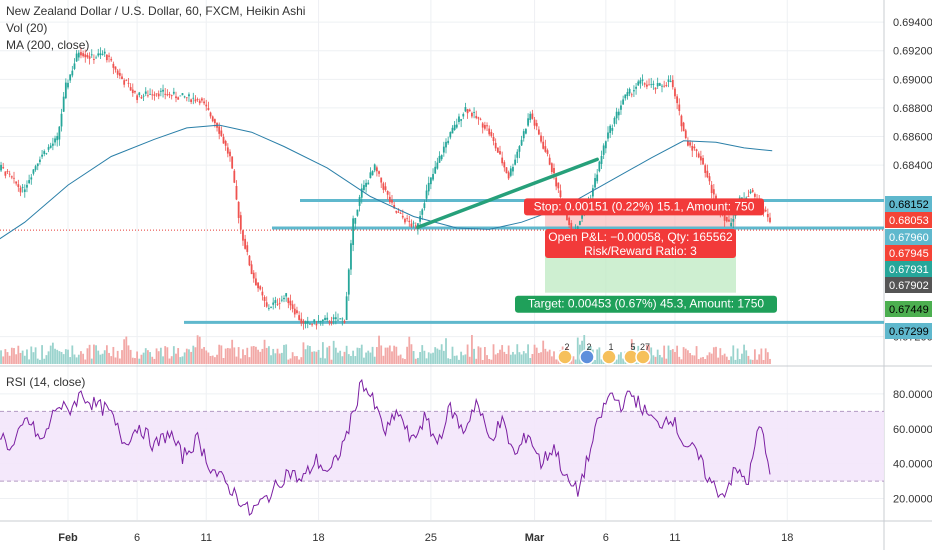  I want to click on price-badge: 0.67902, so click(908, 285).